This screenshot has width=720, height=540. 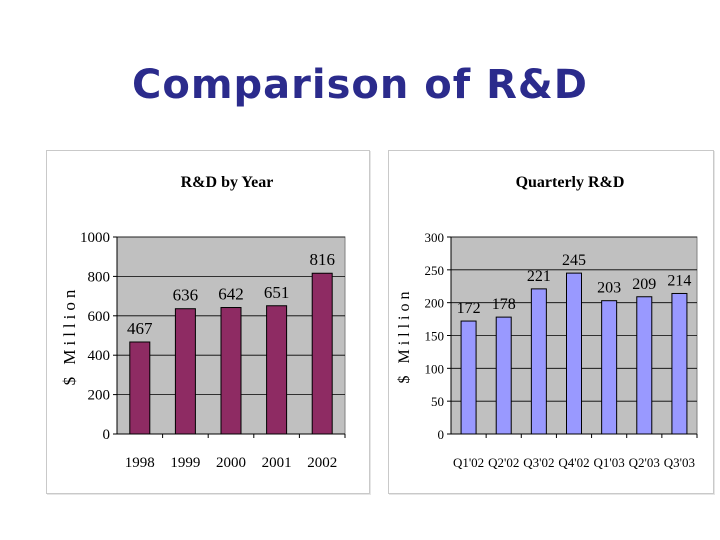 What do you see at coordinates (504, 304) in the screenshot?
I see `data-label: 178` at bounding box center [504, 304].